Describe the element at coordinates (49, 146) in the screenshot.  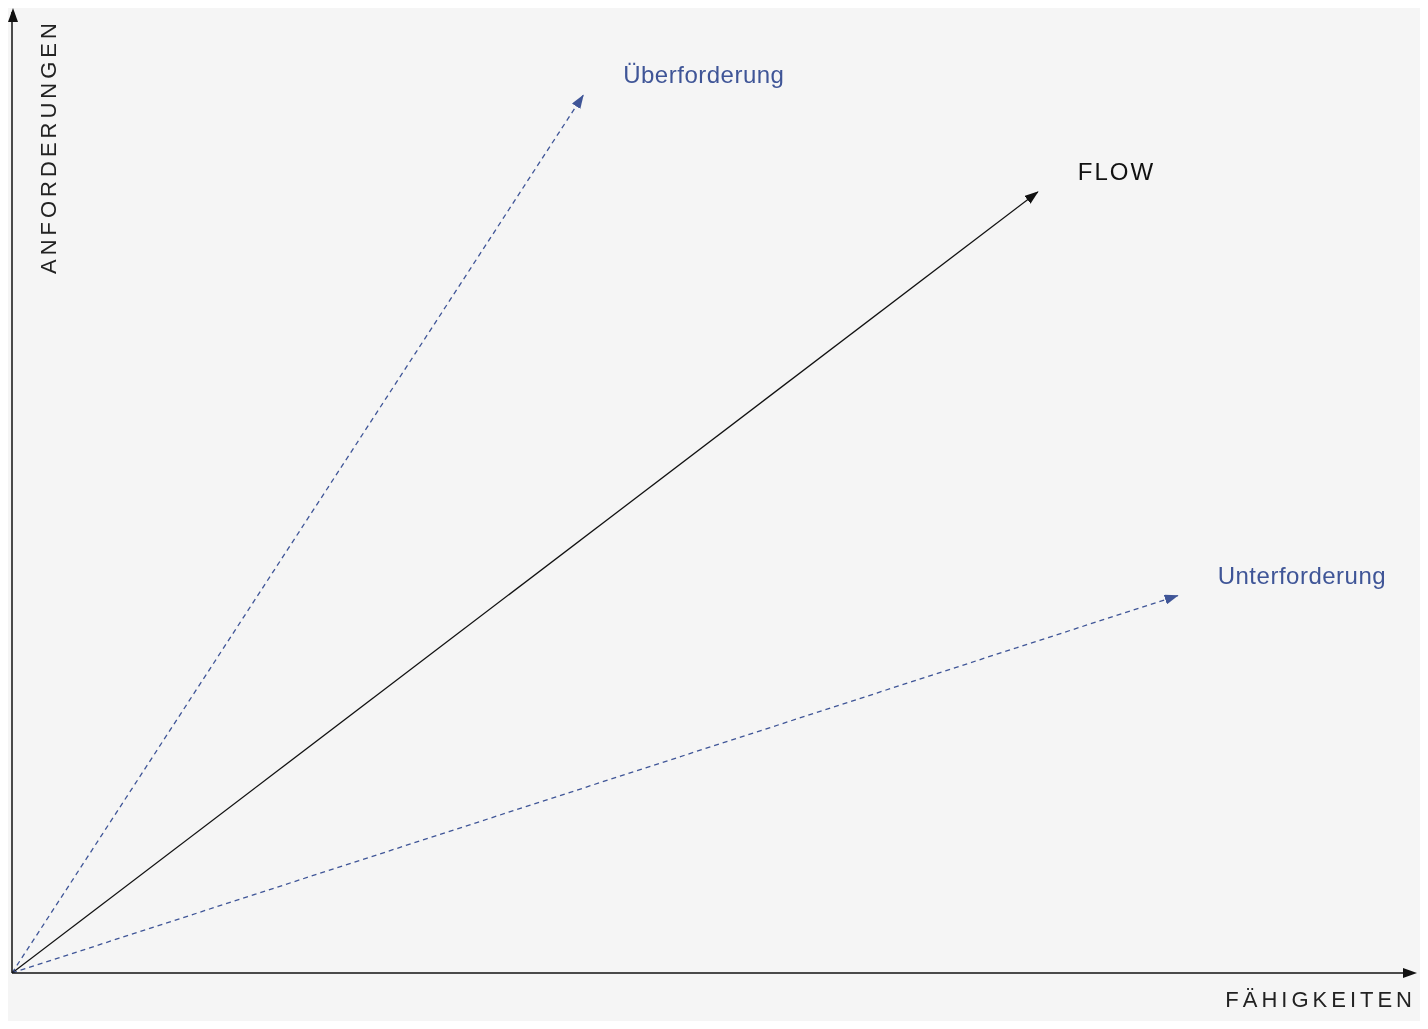
I see `y-axis-title: ANFORDERUNGEN` at that location.